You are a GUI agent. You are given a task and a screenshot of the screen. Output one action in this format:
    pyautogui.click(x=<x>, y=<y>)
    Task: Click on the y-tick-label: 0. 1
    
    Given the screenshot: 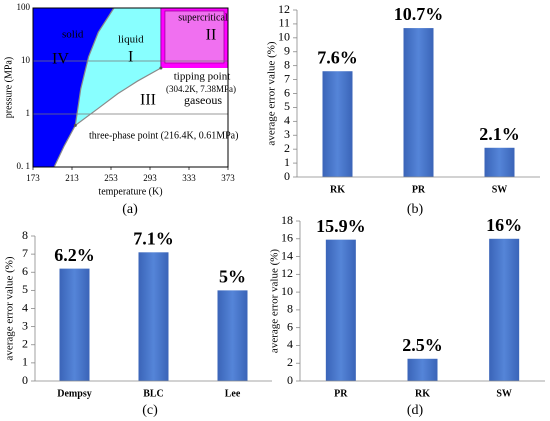 What is the action you would take?
    pyautogui.click(x=24, y=166)
    